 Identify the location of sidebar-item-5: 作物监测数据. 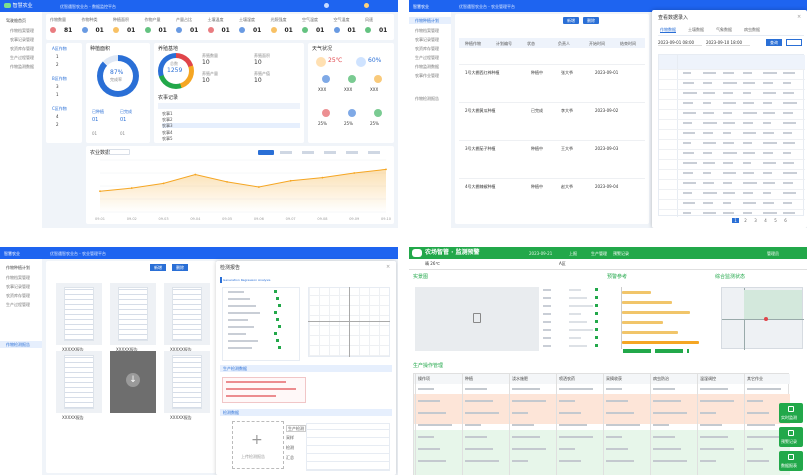
(22, 66).